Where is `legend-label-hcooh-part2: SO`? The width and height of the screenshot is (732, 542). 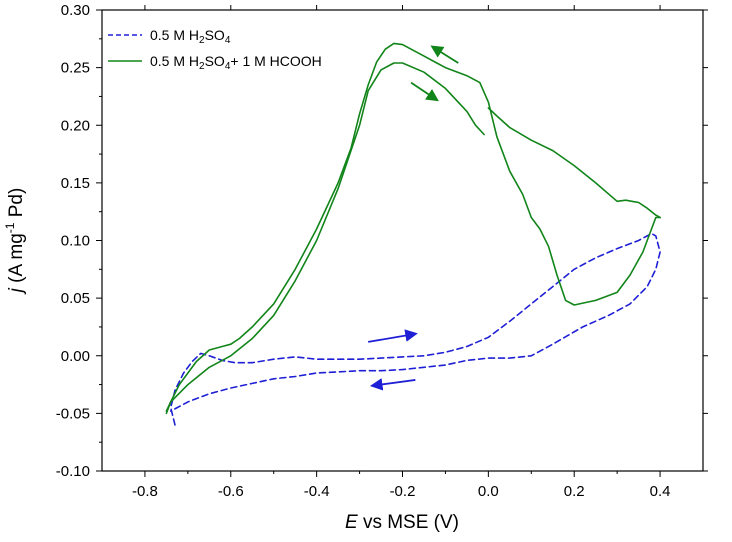
legend-label-hcooh-part2: SO is located at coordinates (215, 61).